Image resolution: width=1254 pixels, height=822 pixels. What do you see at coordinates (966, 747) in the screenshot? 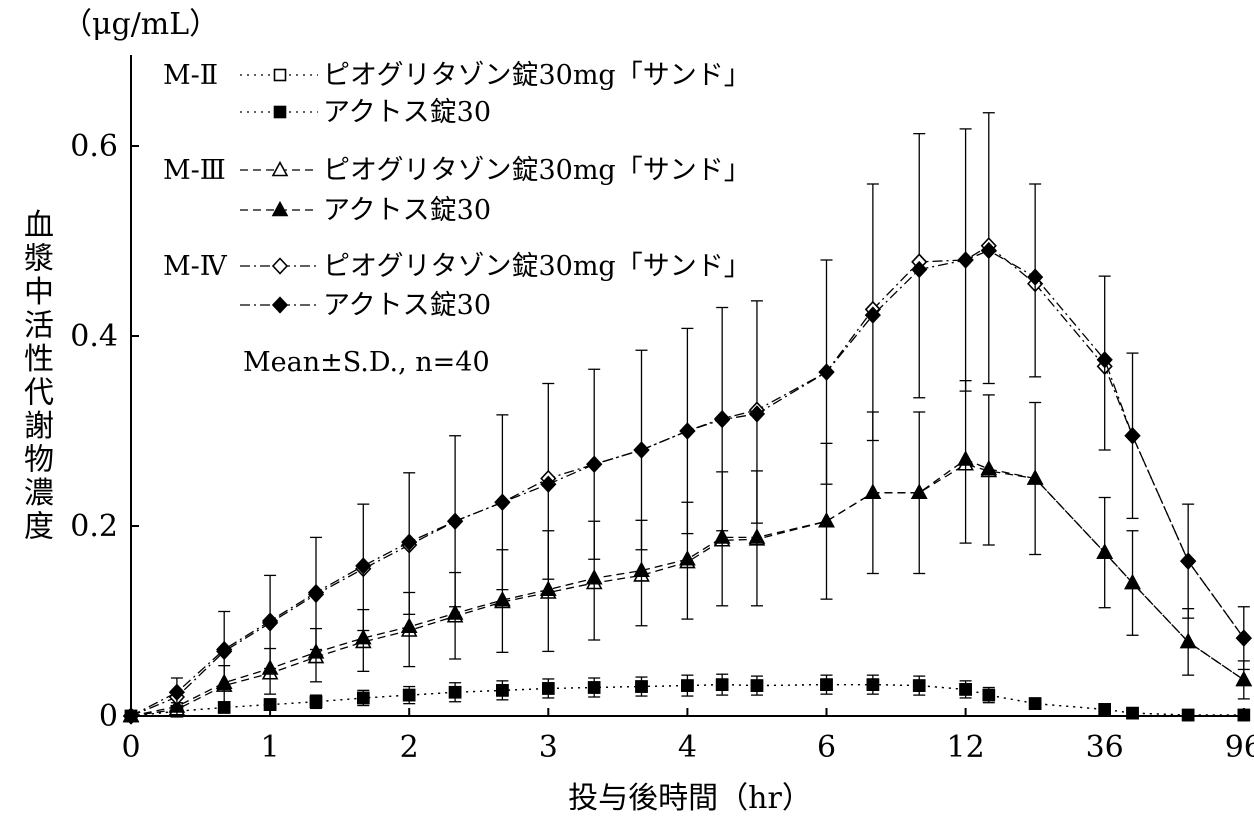
I see `x-tick-label: 12` at bounding box center [966, 747].